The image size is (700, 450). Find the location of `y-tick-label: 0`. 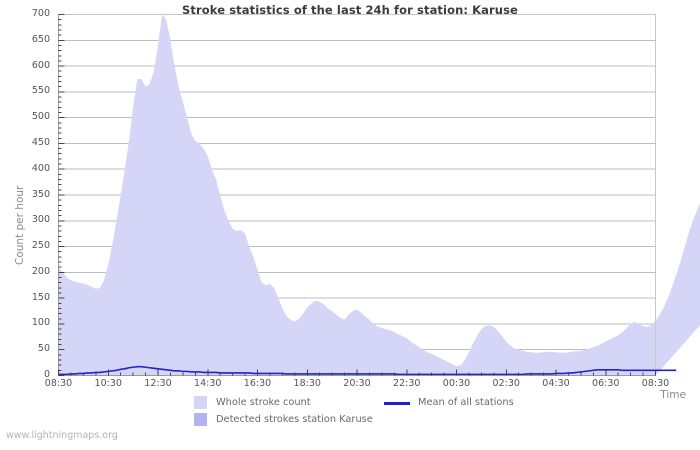

y-tick-label: 0 is located at coordinates (46, 374).